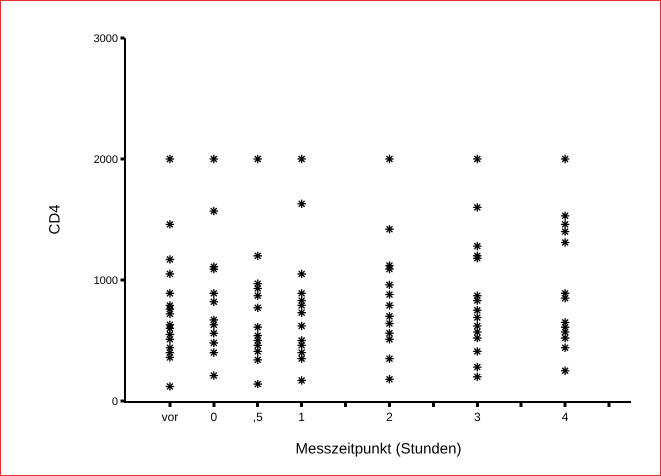  What do you see at coordinates (565, 417) in the screenshot?
I see `x-tick-label: 4` at bounding box center [565, 417].